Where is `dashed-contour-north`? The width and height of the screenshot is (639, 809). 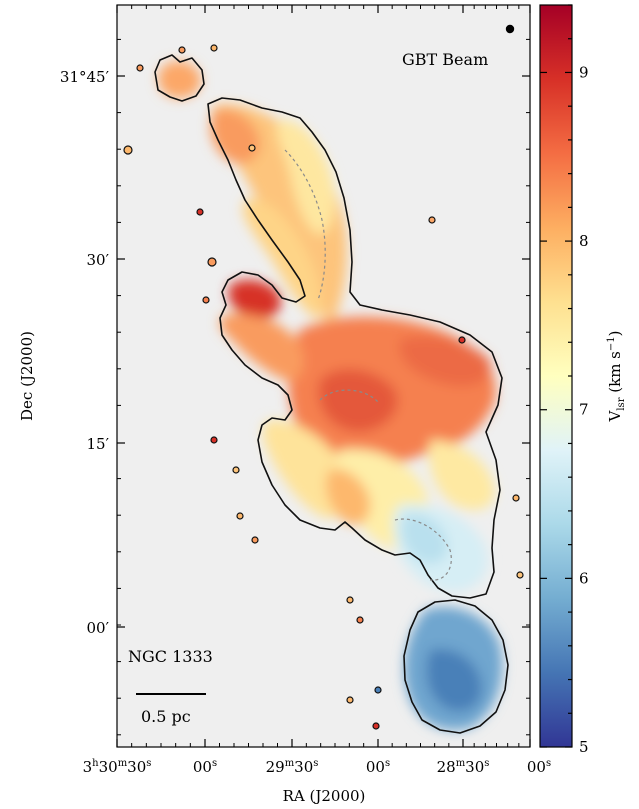 dashed-contour-north is located at coordinates (305, 225).